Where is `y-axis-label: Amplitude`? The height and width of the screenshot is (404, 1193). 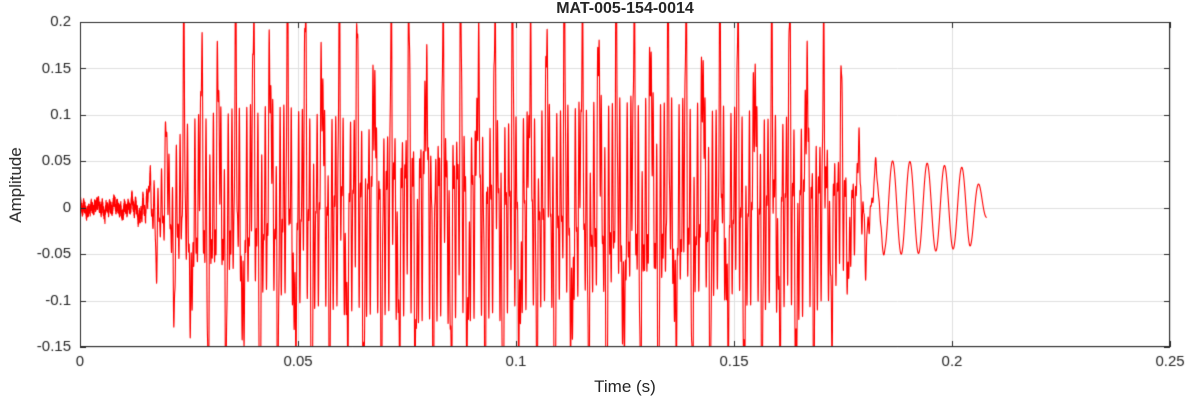
y-axis-label: Amplitude is located at coordinates (15, 185).